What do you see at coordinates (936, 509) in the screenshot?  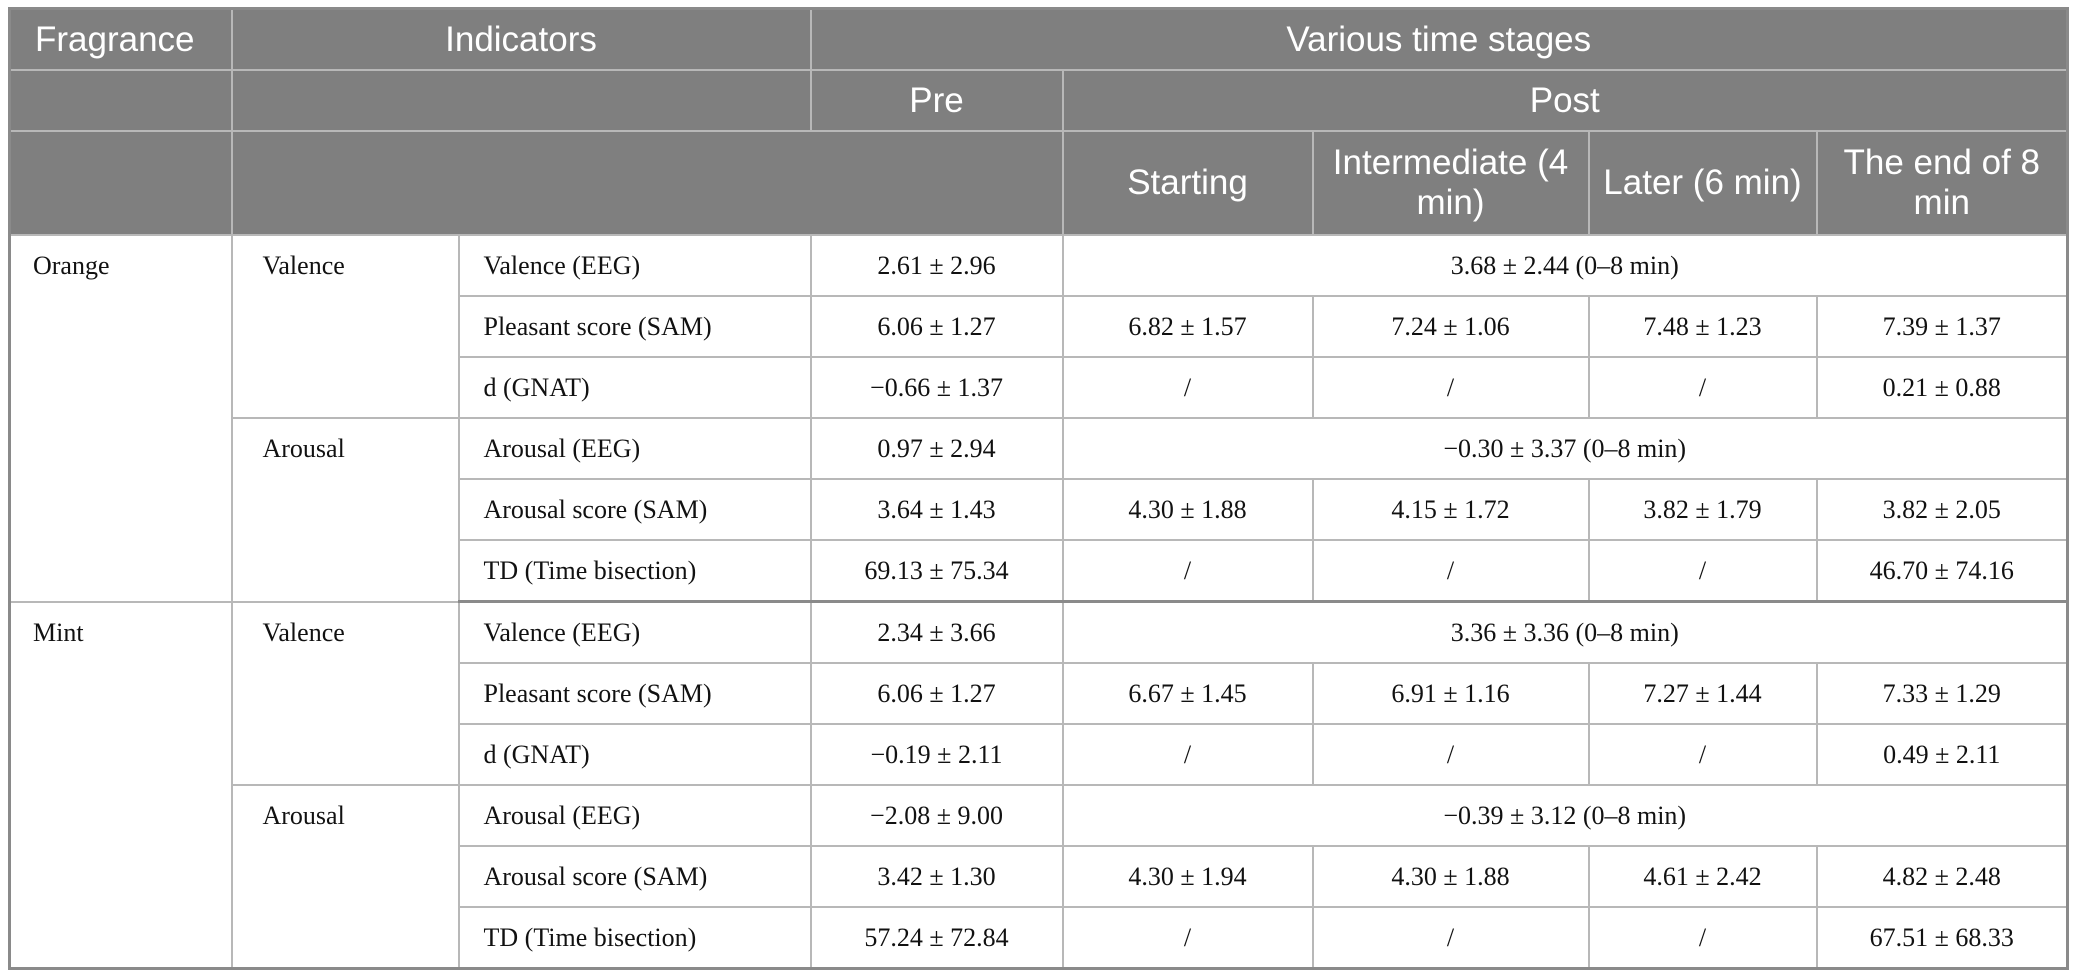 I see `pre-value: 3.64 ± 1.43` at bounding box center [936, 509].